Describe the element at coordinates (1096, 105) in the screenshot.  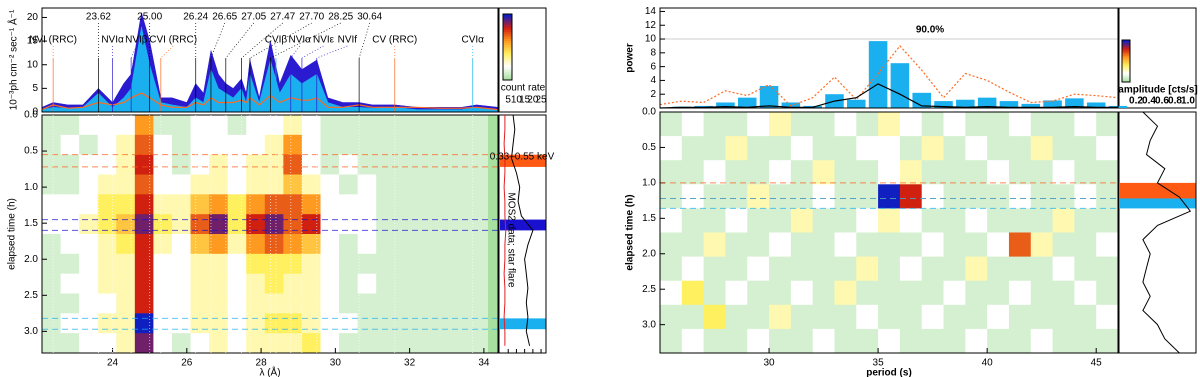
I see `power-bar` at that location.